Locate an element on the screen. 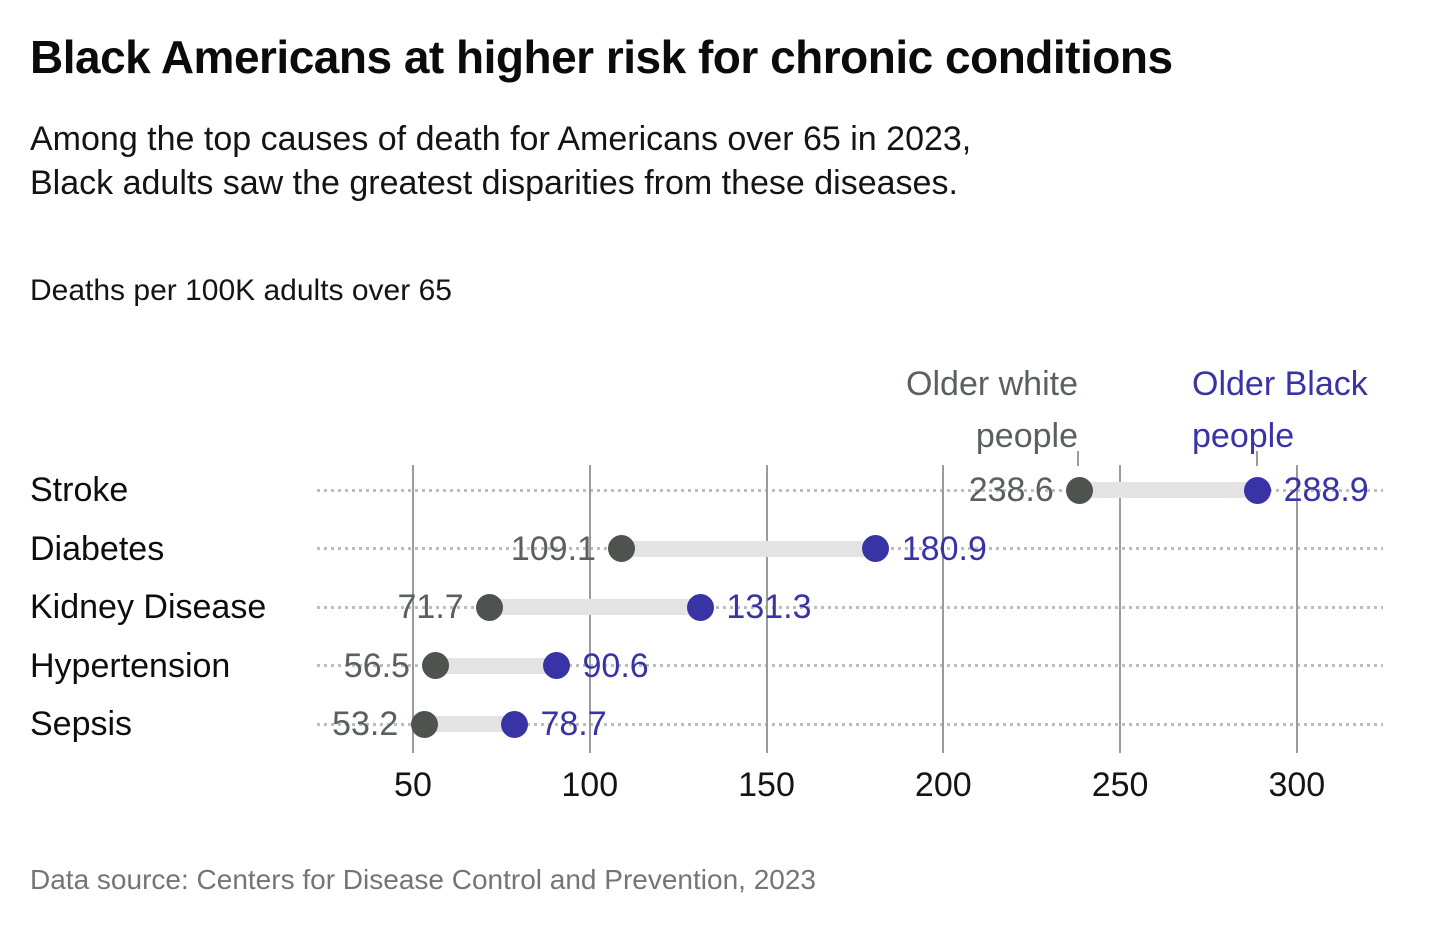 The height and width of the screenshot is (928, 1440). category-label: Hypertension is located at coordinates (130, 665).